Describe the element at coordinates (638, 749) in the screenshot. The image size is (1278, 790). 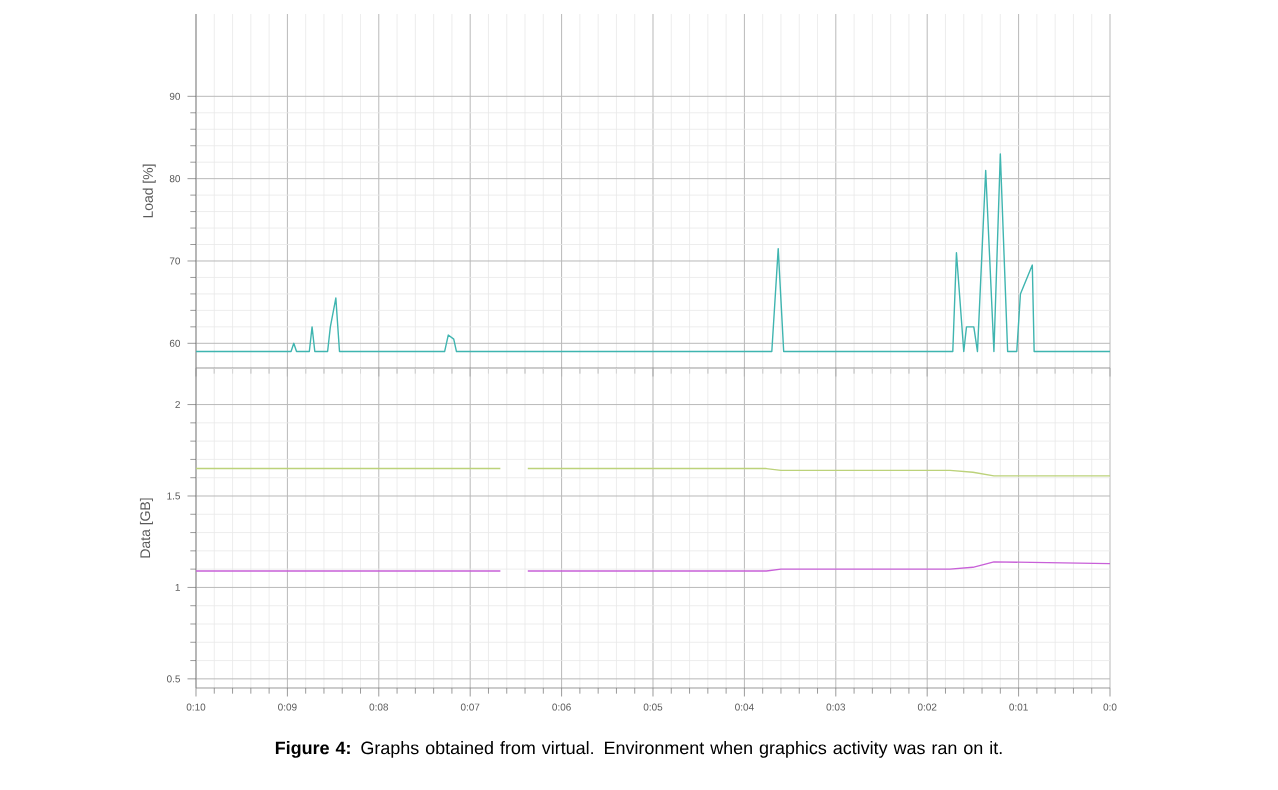
I see `text: Figure 4: Graphs obtained from virtual. Environment when graphics activity was ran on it.` at that location.